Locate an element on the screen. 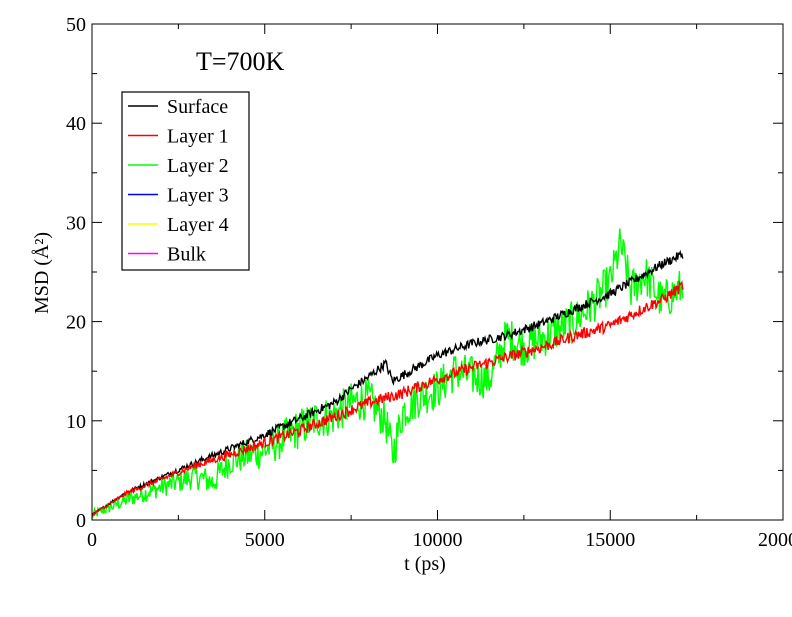 The height and width of the screenshot is (617, 792). x-tick-label: 10000 is located at coordinates (438, 540).